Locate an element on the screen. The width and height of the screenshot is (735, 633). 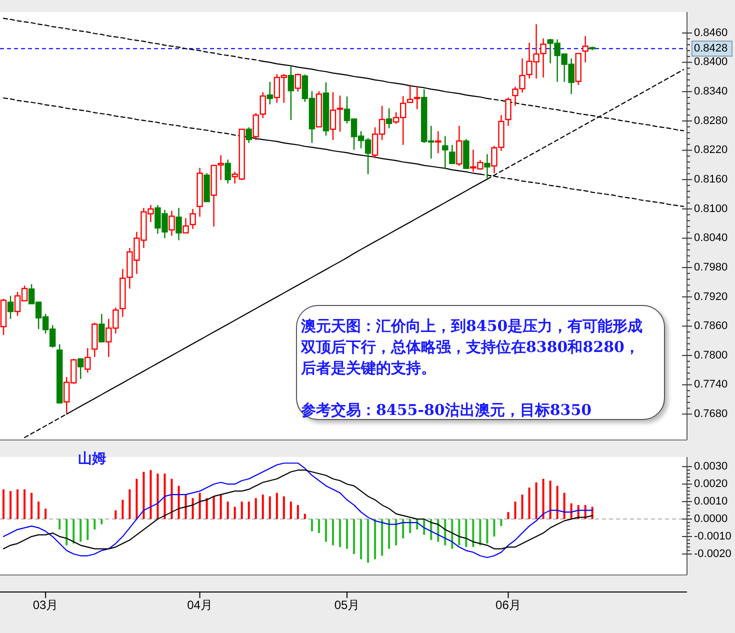
x-tick-label: 03月 is located at coordinates (45, 605).